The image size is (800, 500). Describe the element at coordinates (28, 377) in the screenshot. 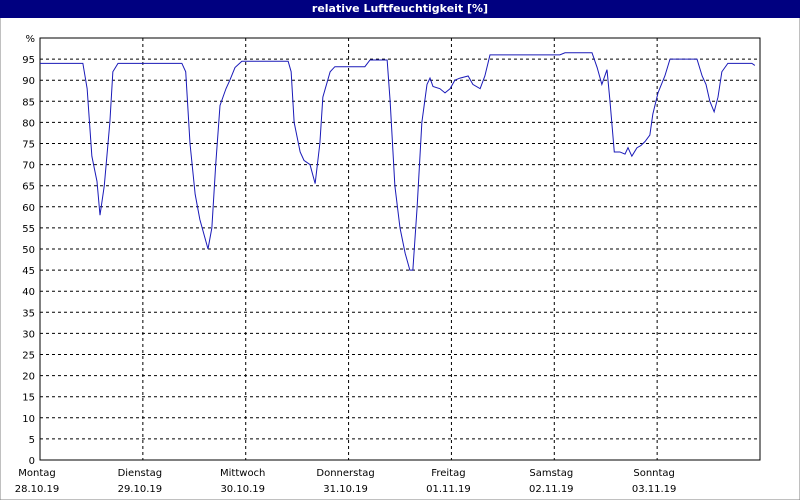

I see `y-tick-label: 20` at that location.